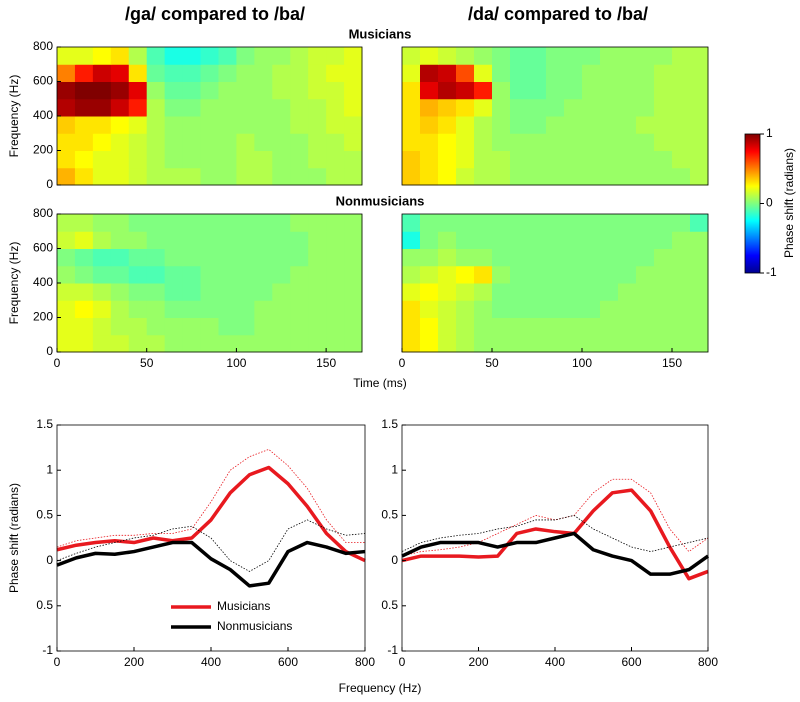  Describe the element at coordinates (57, 662) in the screenshot. I see `x-tick-label: 0` at that location.